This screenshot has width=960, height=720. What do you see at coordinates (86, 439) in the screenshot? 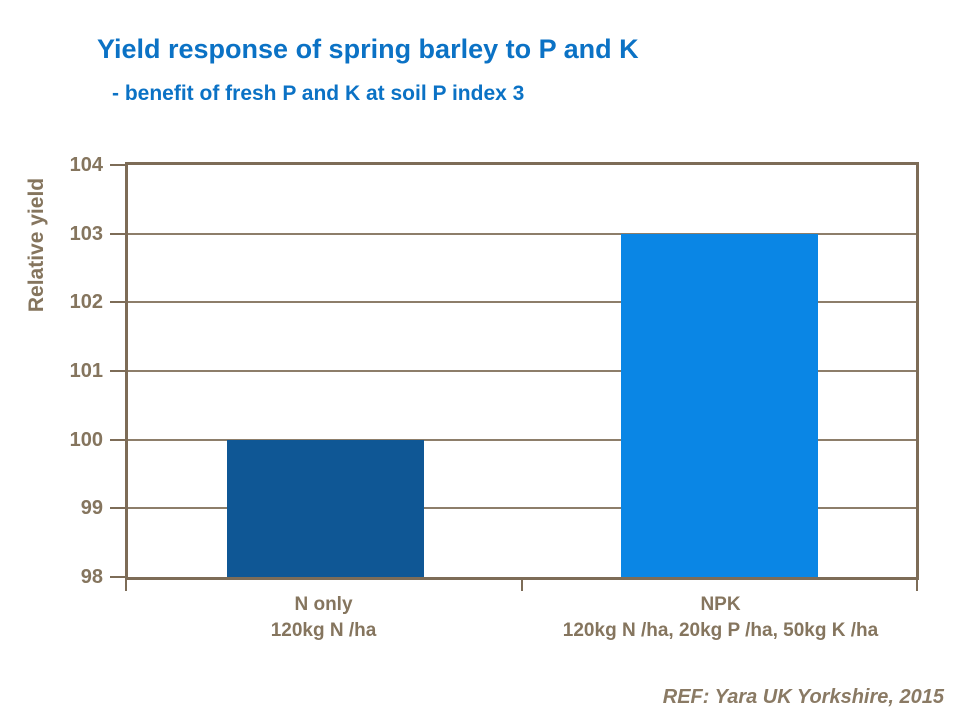
I see `y-tick-label: 100` at bounding box center [86, 439].